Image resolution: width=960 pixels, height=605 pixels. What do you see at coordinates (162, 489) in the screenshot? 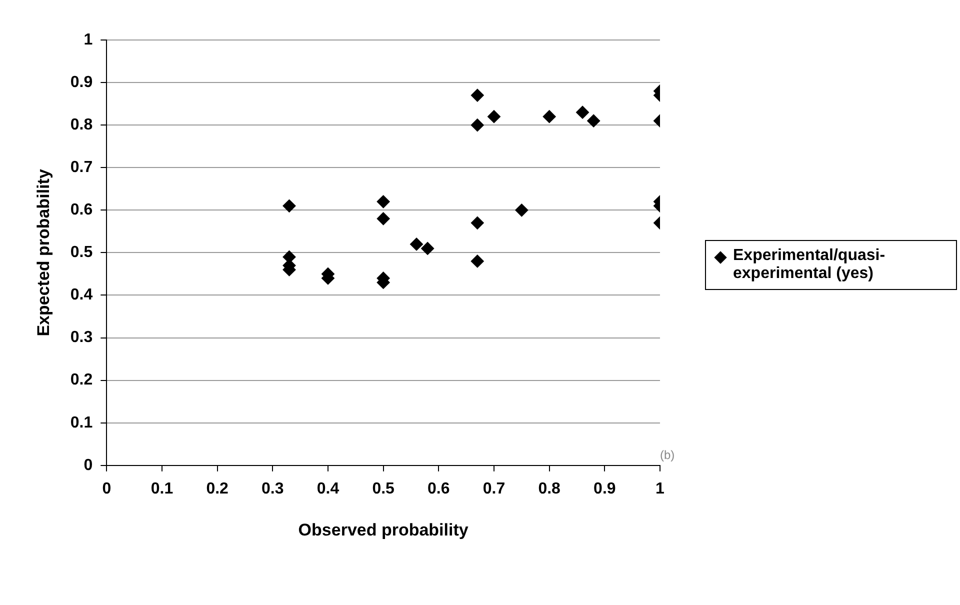
I see `x-tick-label: 0.1` at bounding box center [162, 489].